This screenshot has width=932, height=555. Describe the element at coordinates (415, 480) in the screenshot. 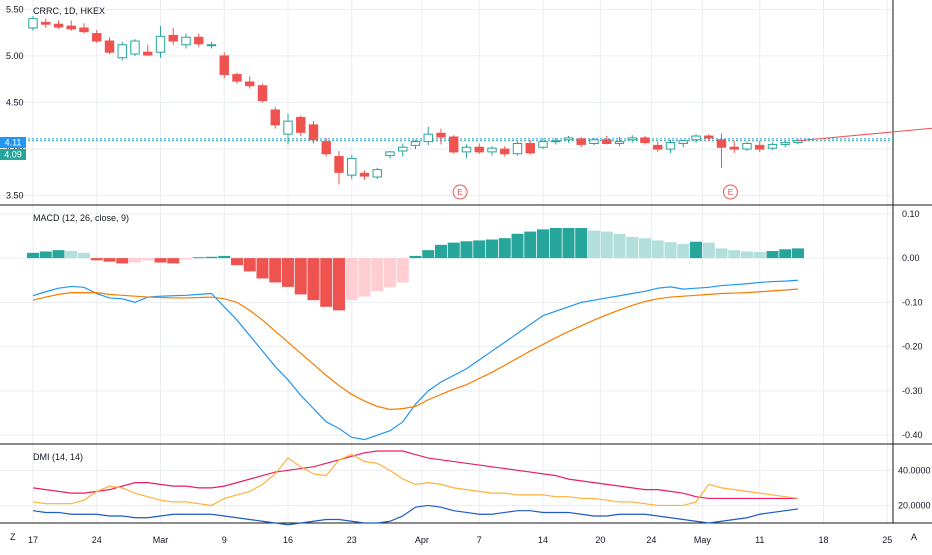

I see `minus-di-line` at that location.